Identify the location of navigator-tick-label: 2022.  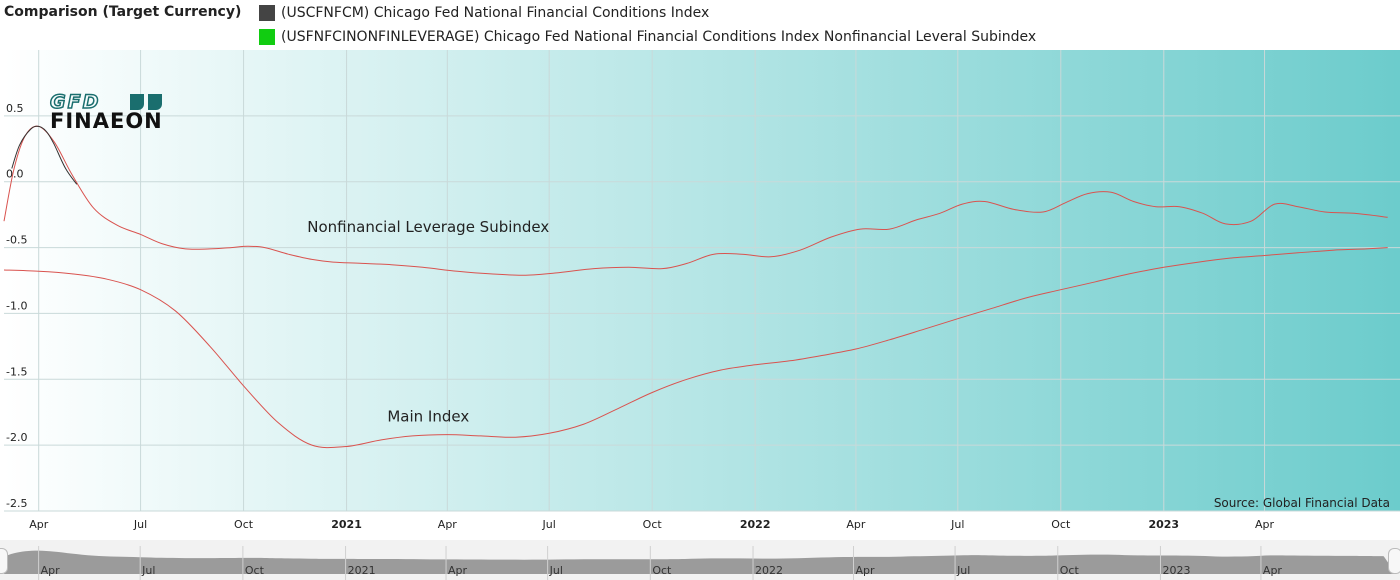
(769, 570).